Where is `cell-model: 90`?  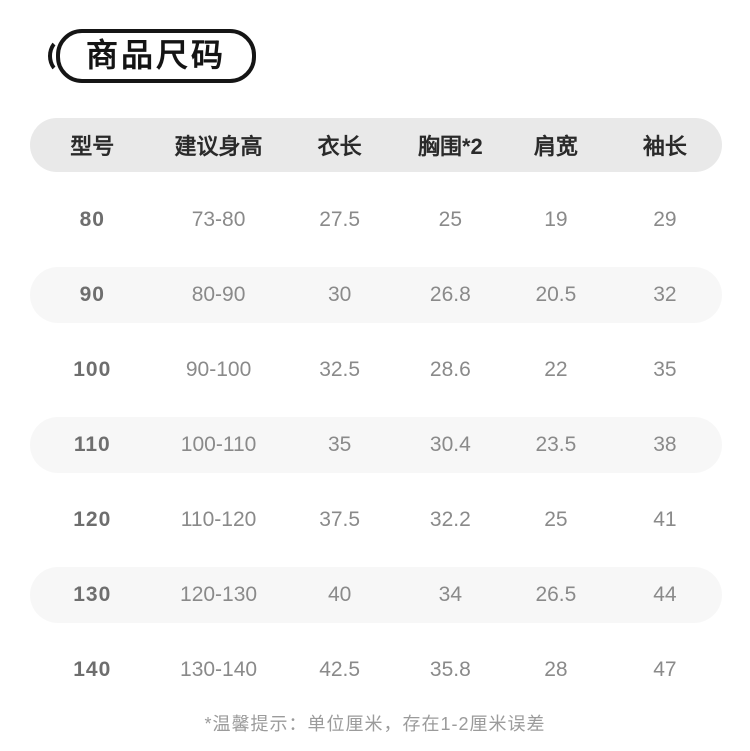
cell-model: 90 is located at coordinates (92, 294).